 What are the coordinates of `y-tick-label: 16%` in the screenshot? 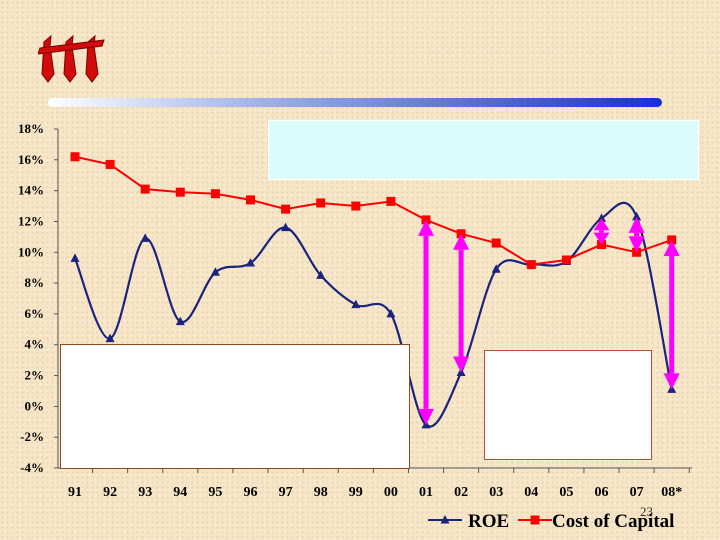 It's located at (31, 159).